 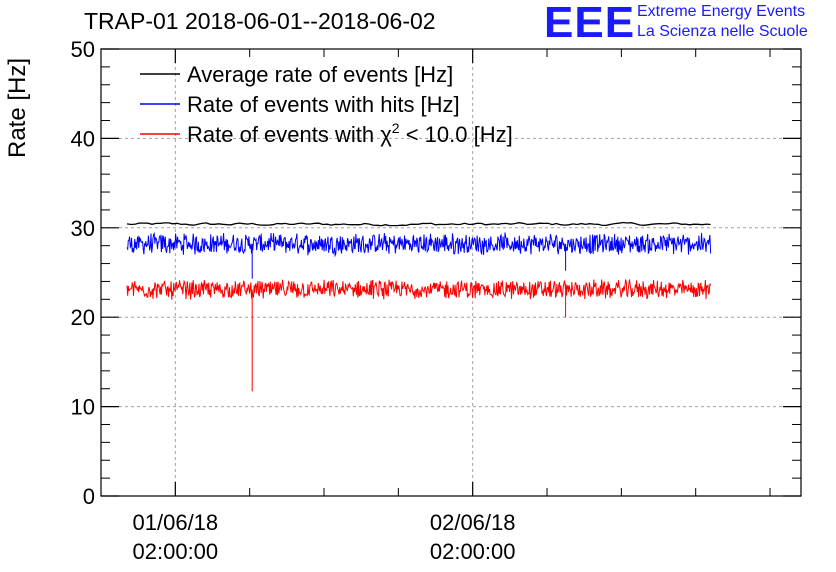 I want to click on y-tick-label: 30, so click(x=83, y=228).